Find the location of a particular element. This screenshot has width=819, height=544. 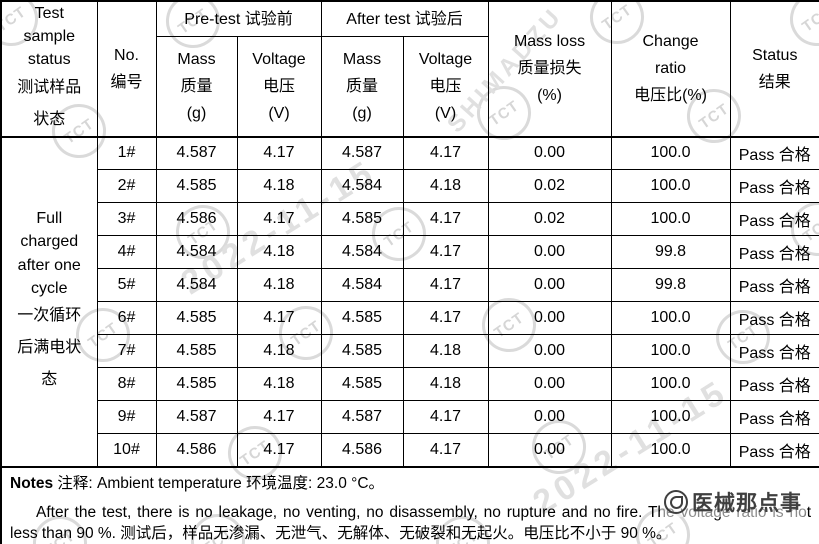

header-pretest-group: Pre-test 试验前 is located at coordinates (238, 19).